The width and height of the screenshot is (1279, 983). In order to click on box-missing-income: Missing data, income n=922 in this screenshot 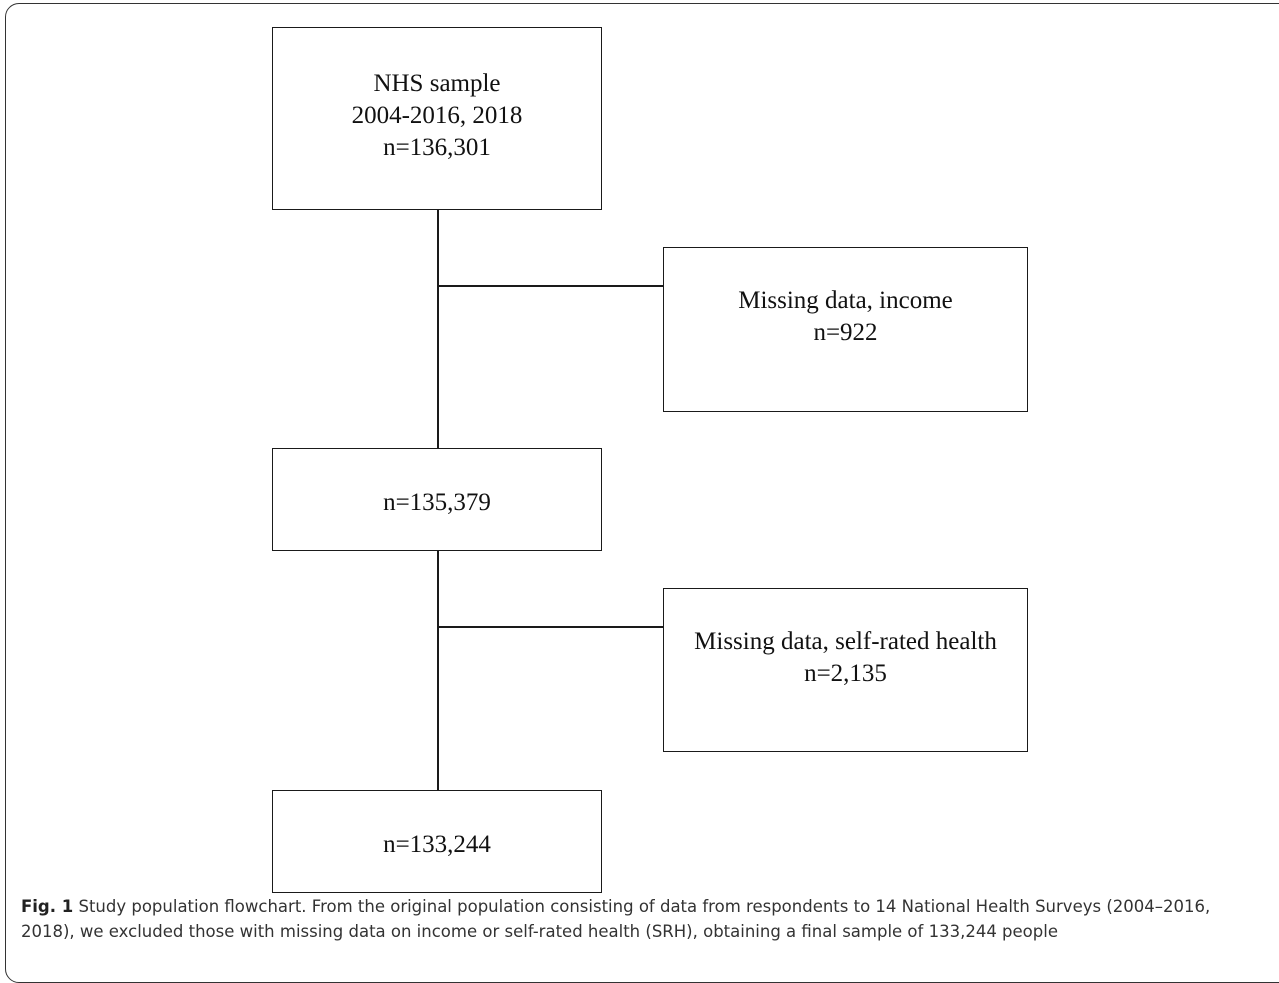, I will do `click(845, 329)`.